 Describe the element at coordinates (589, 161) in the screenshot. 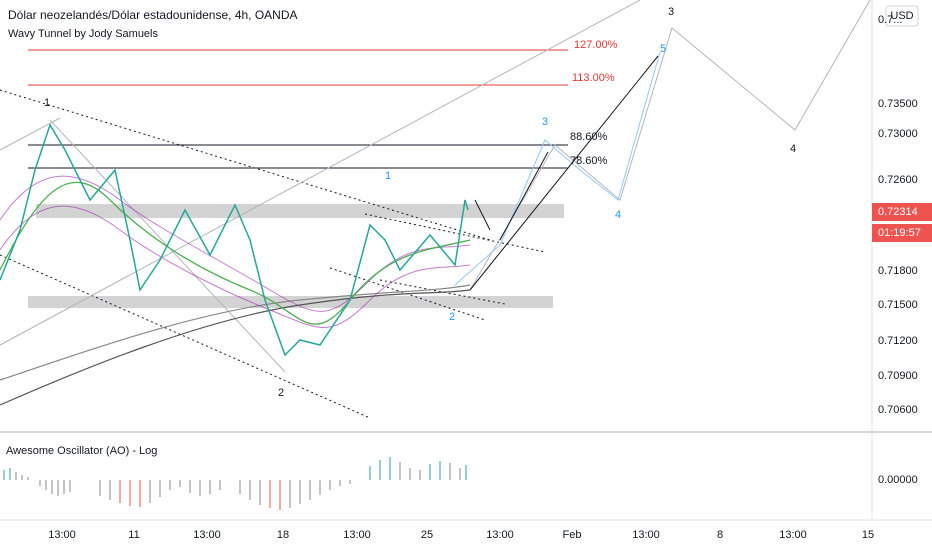

I see `fib-label: 78.60%` at that location.